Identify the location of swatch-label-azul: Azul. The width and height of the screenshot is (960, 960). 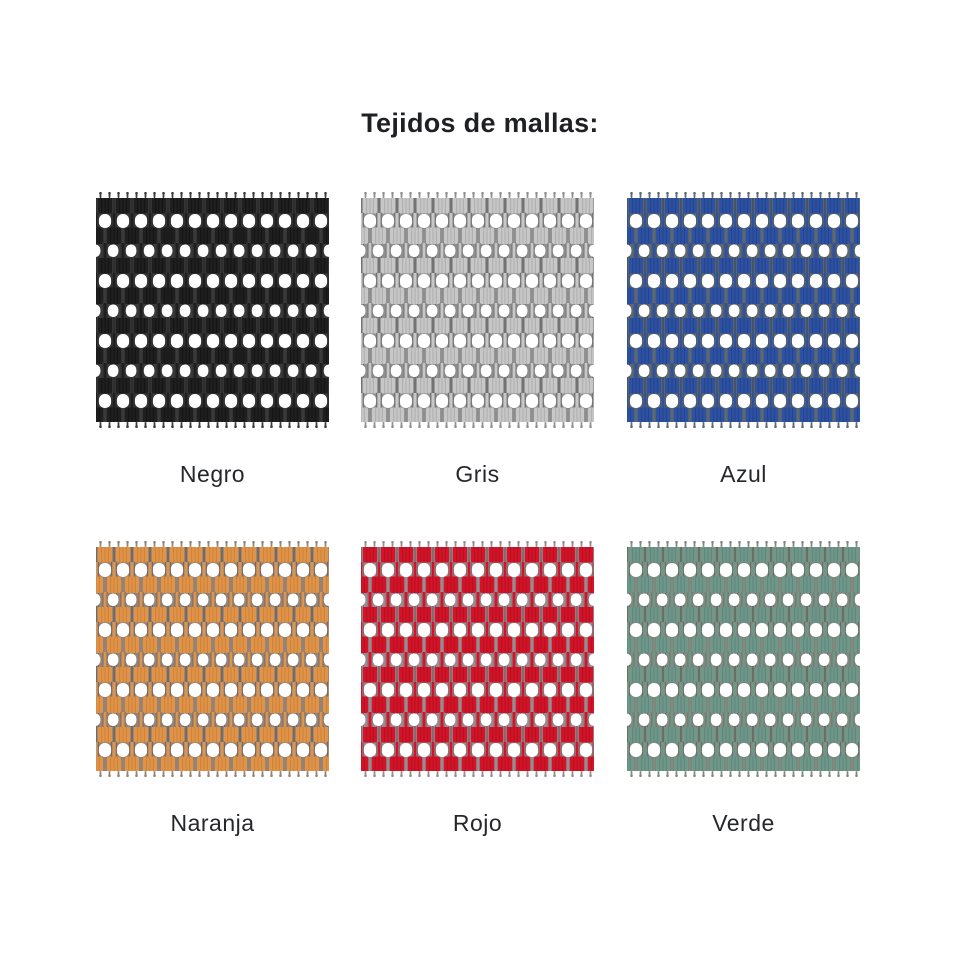
(743, 474).